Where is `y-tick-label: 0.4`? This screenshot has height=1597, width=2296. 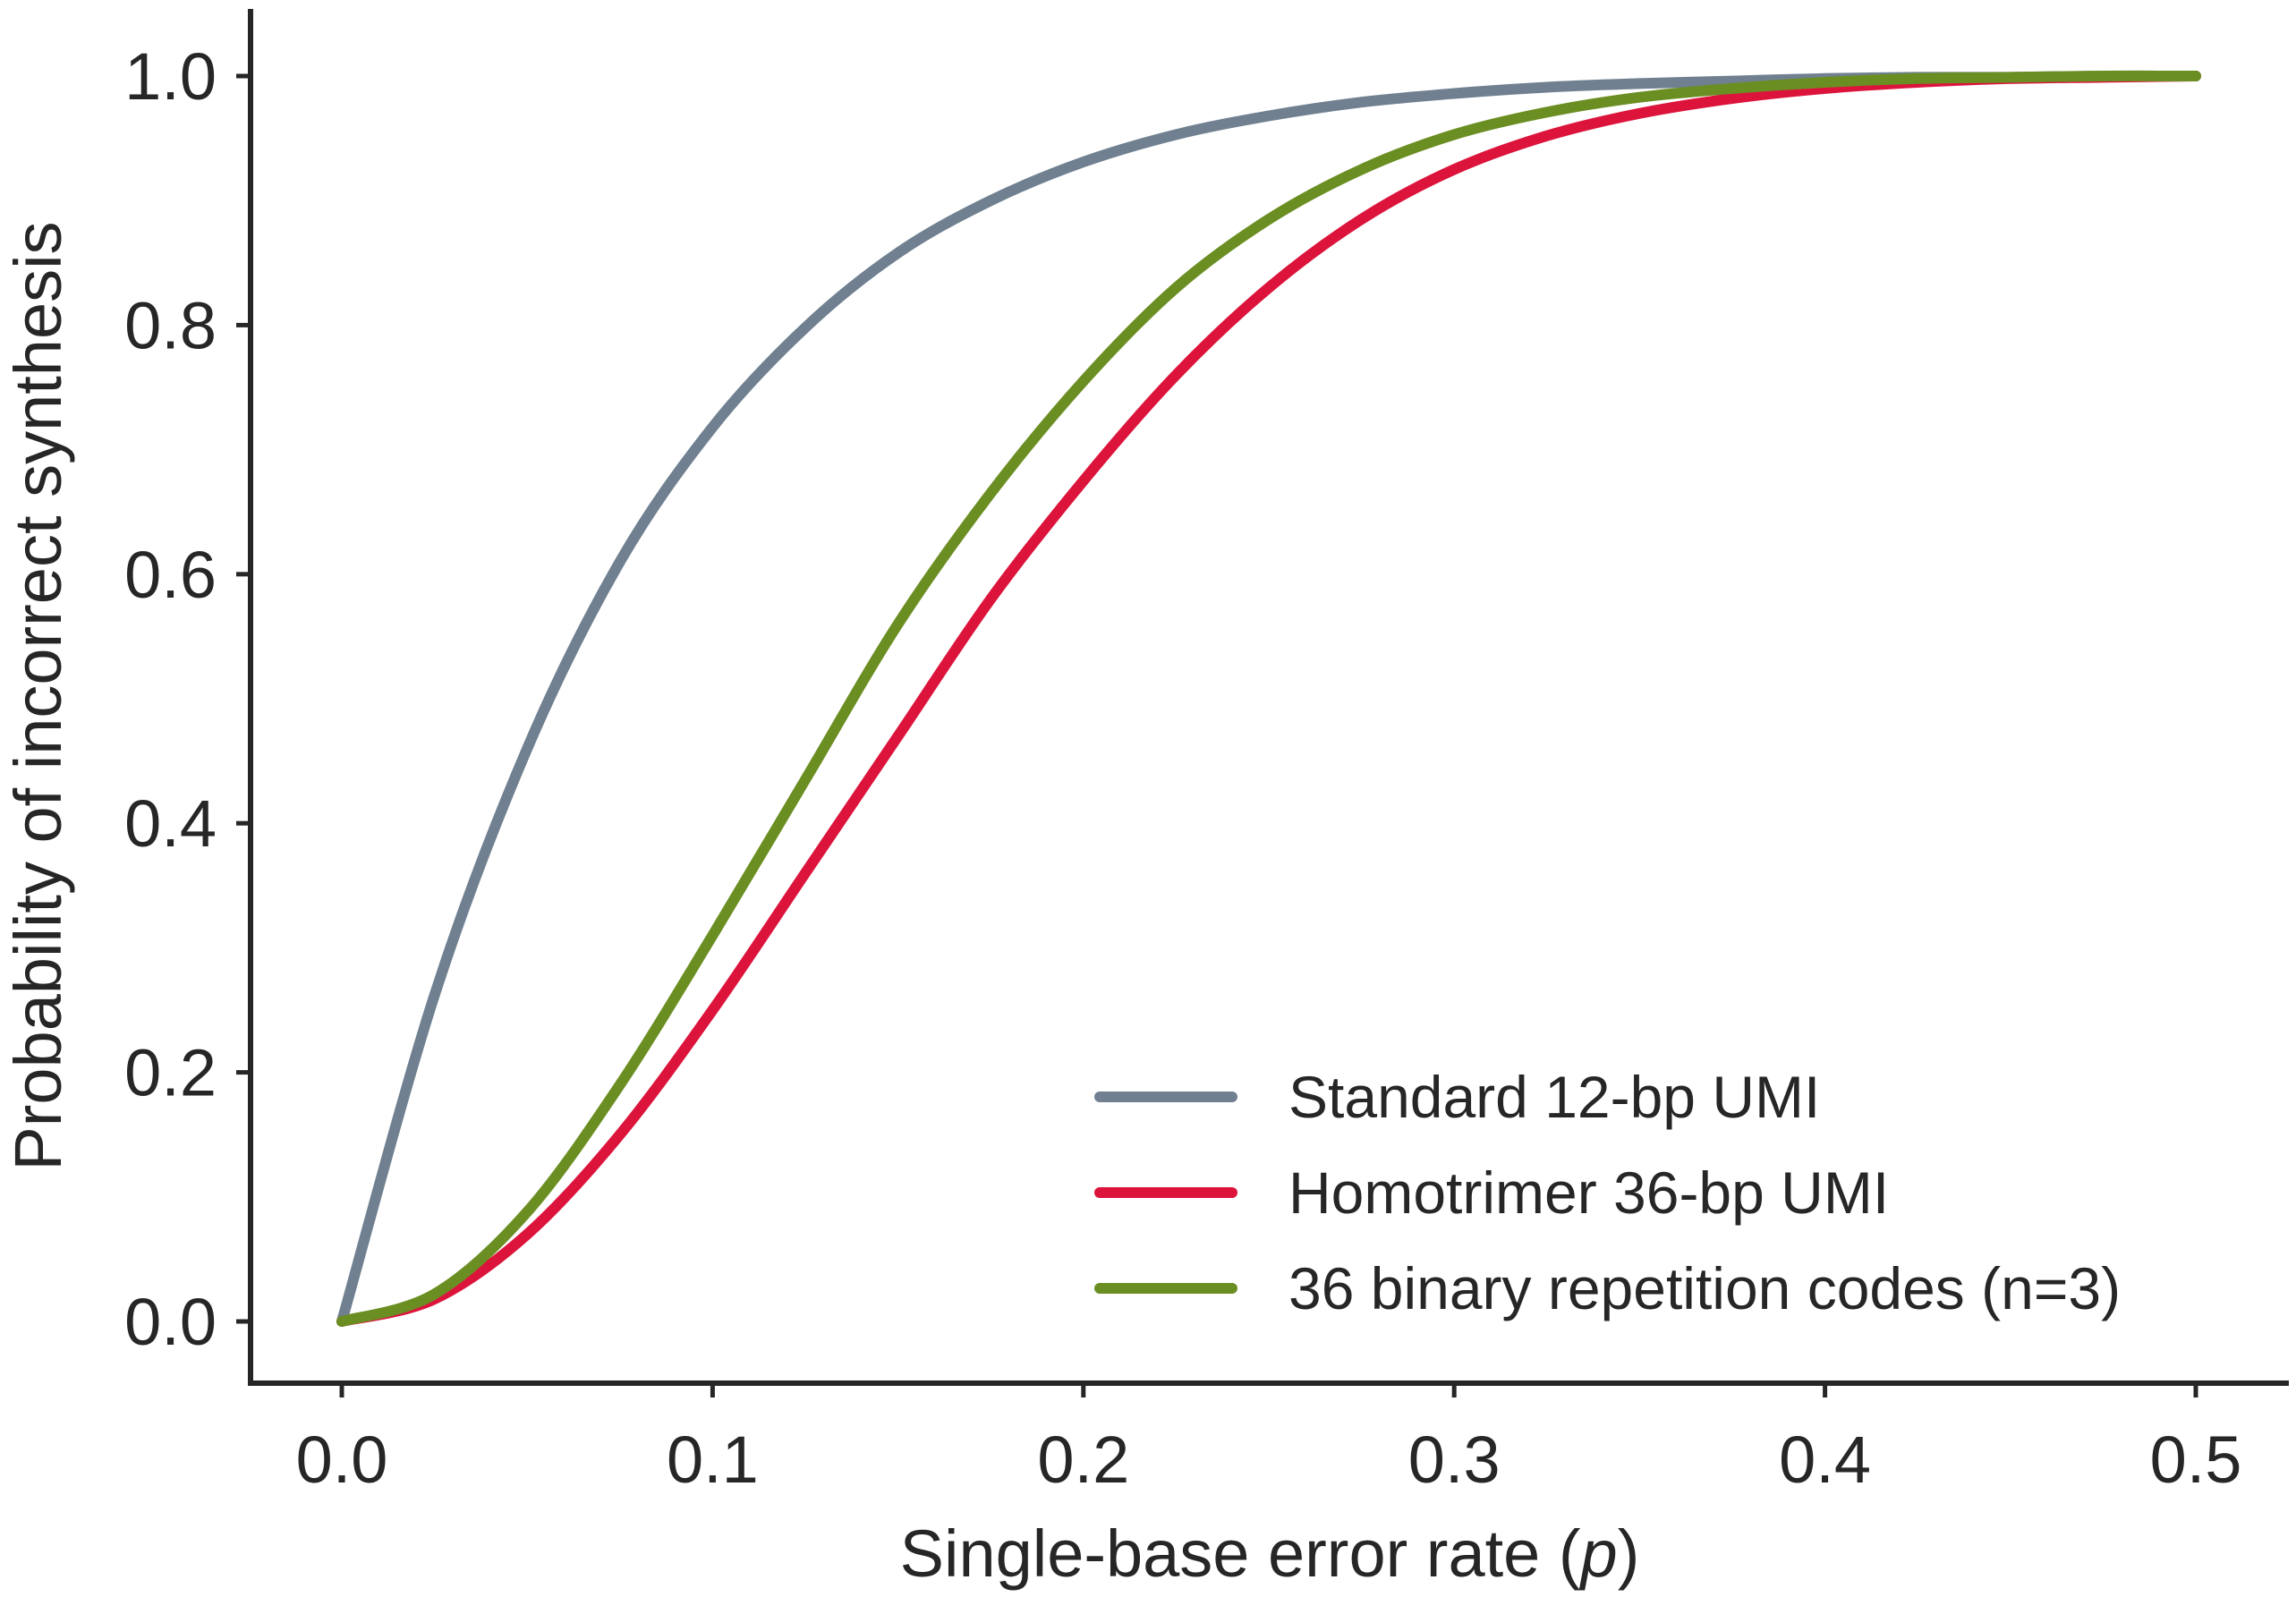
y-tick-label: 0.4 is located at coordinates (170, 824).